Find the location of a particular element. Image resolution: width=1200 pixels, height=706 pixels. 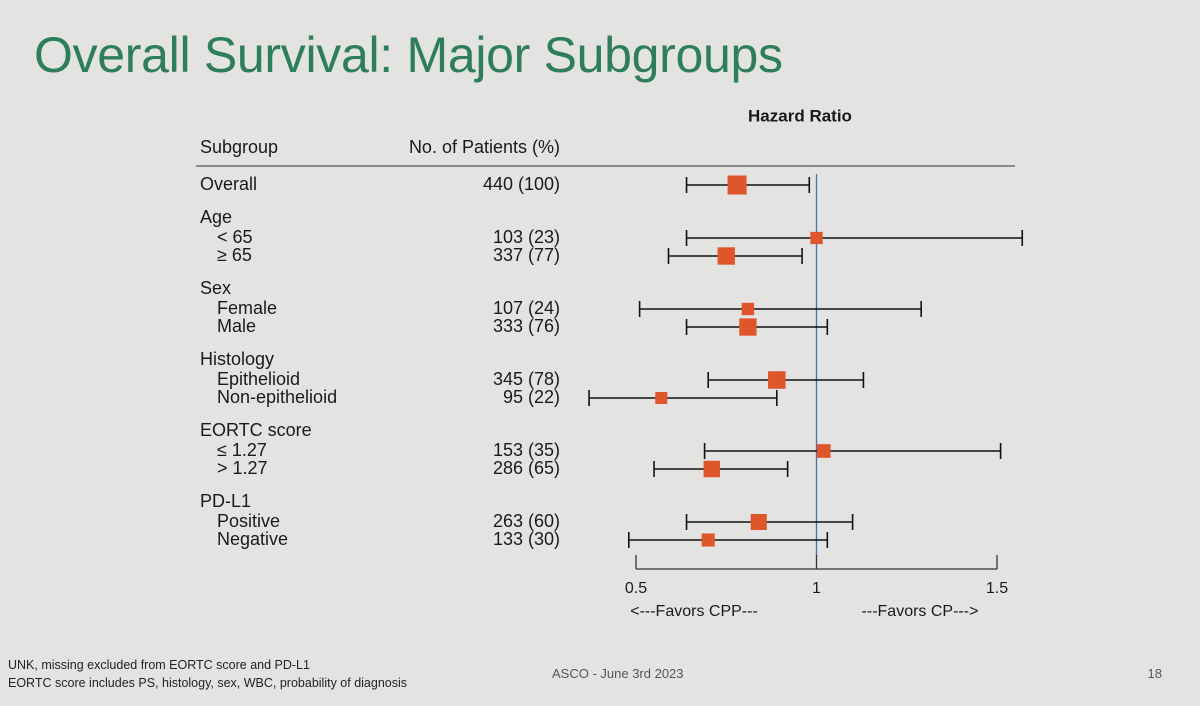

group-label: Sex is located at coordinates (215, 288).